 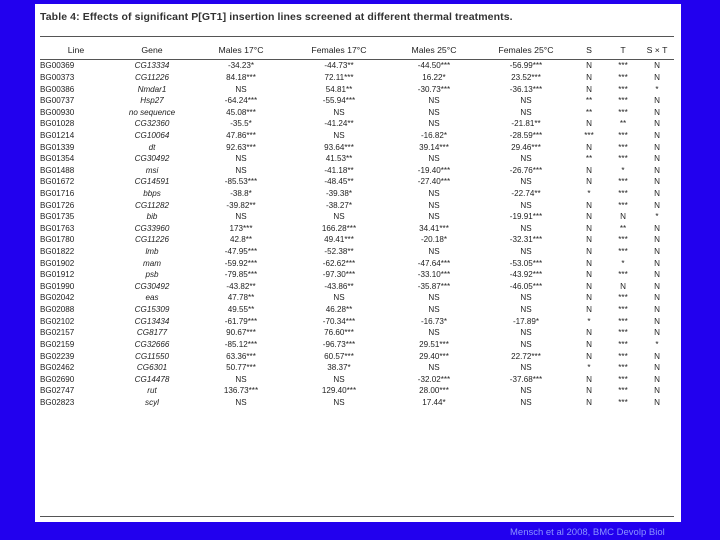 I want to click on table-cell: -55.94***, so click(x=339, y=101).